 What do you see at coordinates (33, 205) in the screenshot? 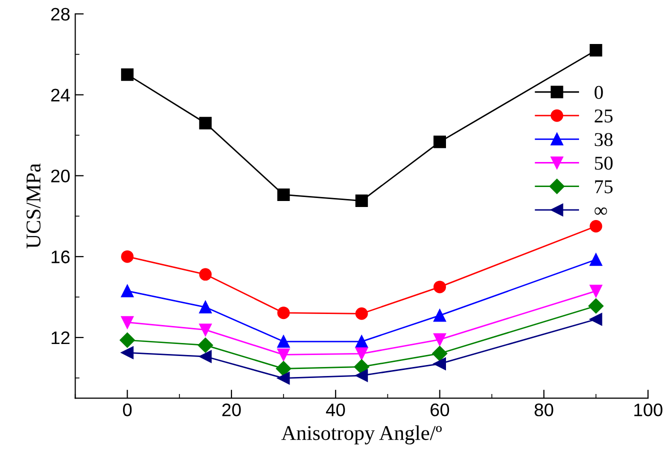
I see `y-axis-title: UCS/MPa` at bounding box center [33, 205].